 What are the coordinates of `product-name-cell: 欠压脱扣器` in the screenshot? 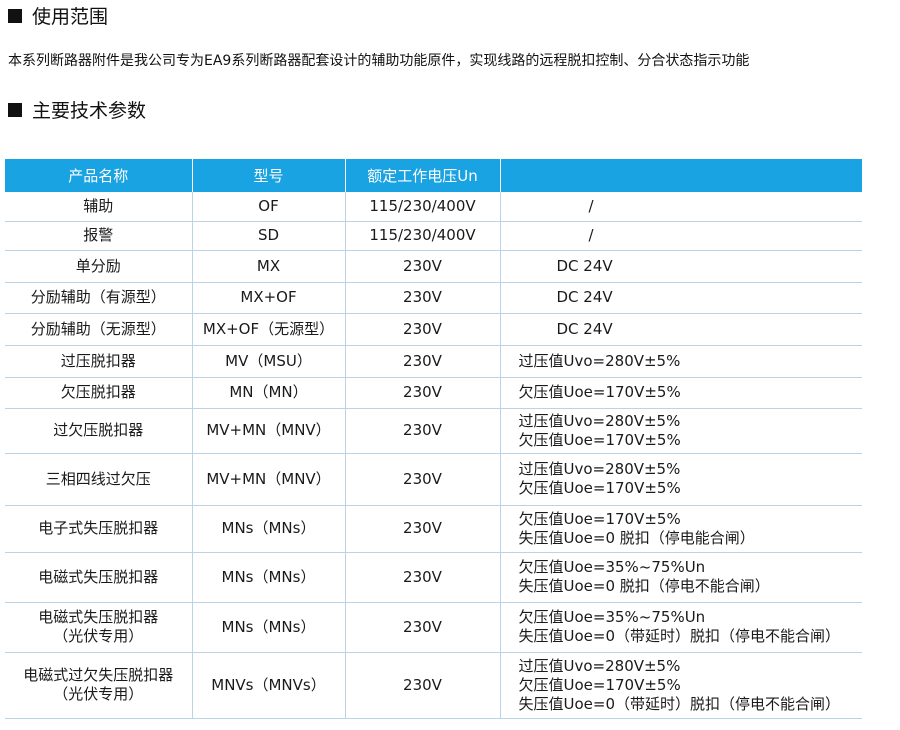 It's located at (99, 393).